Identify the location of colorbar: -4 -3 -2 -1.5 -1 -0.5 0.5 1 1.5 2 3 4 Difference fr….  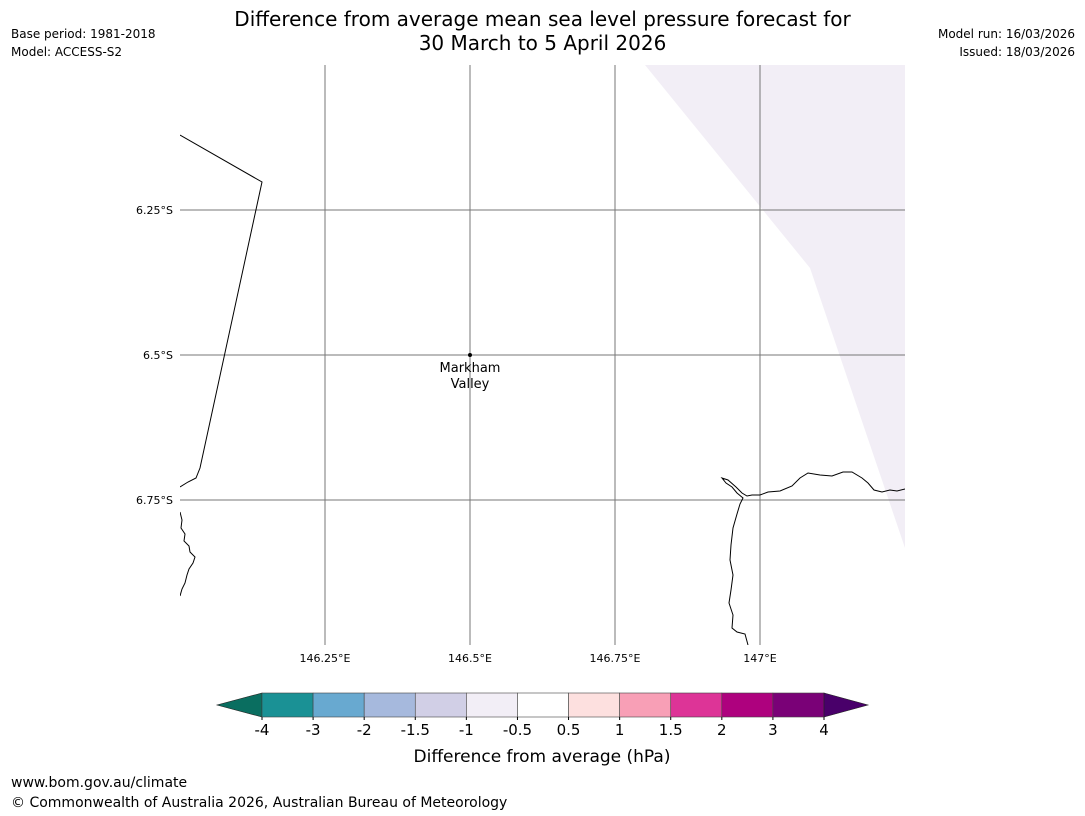
(542, 729).